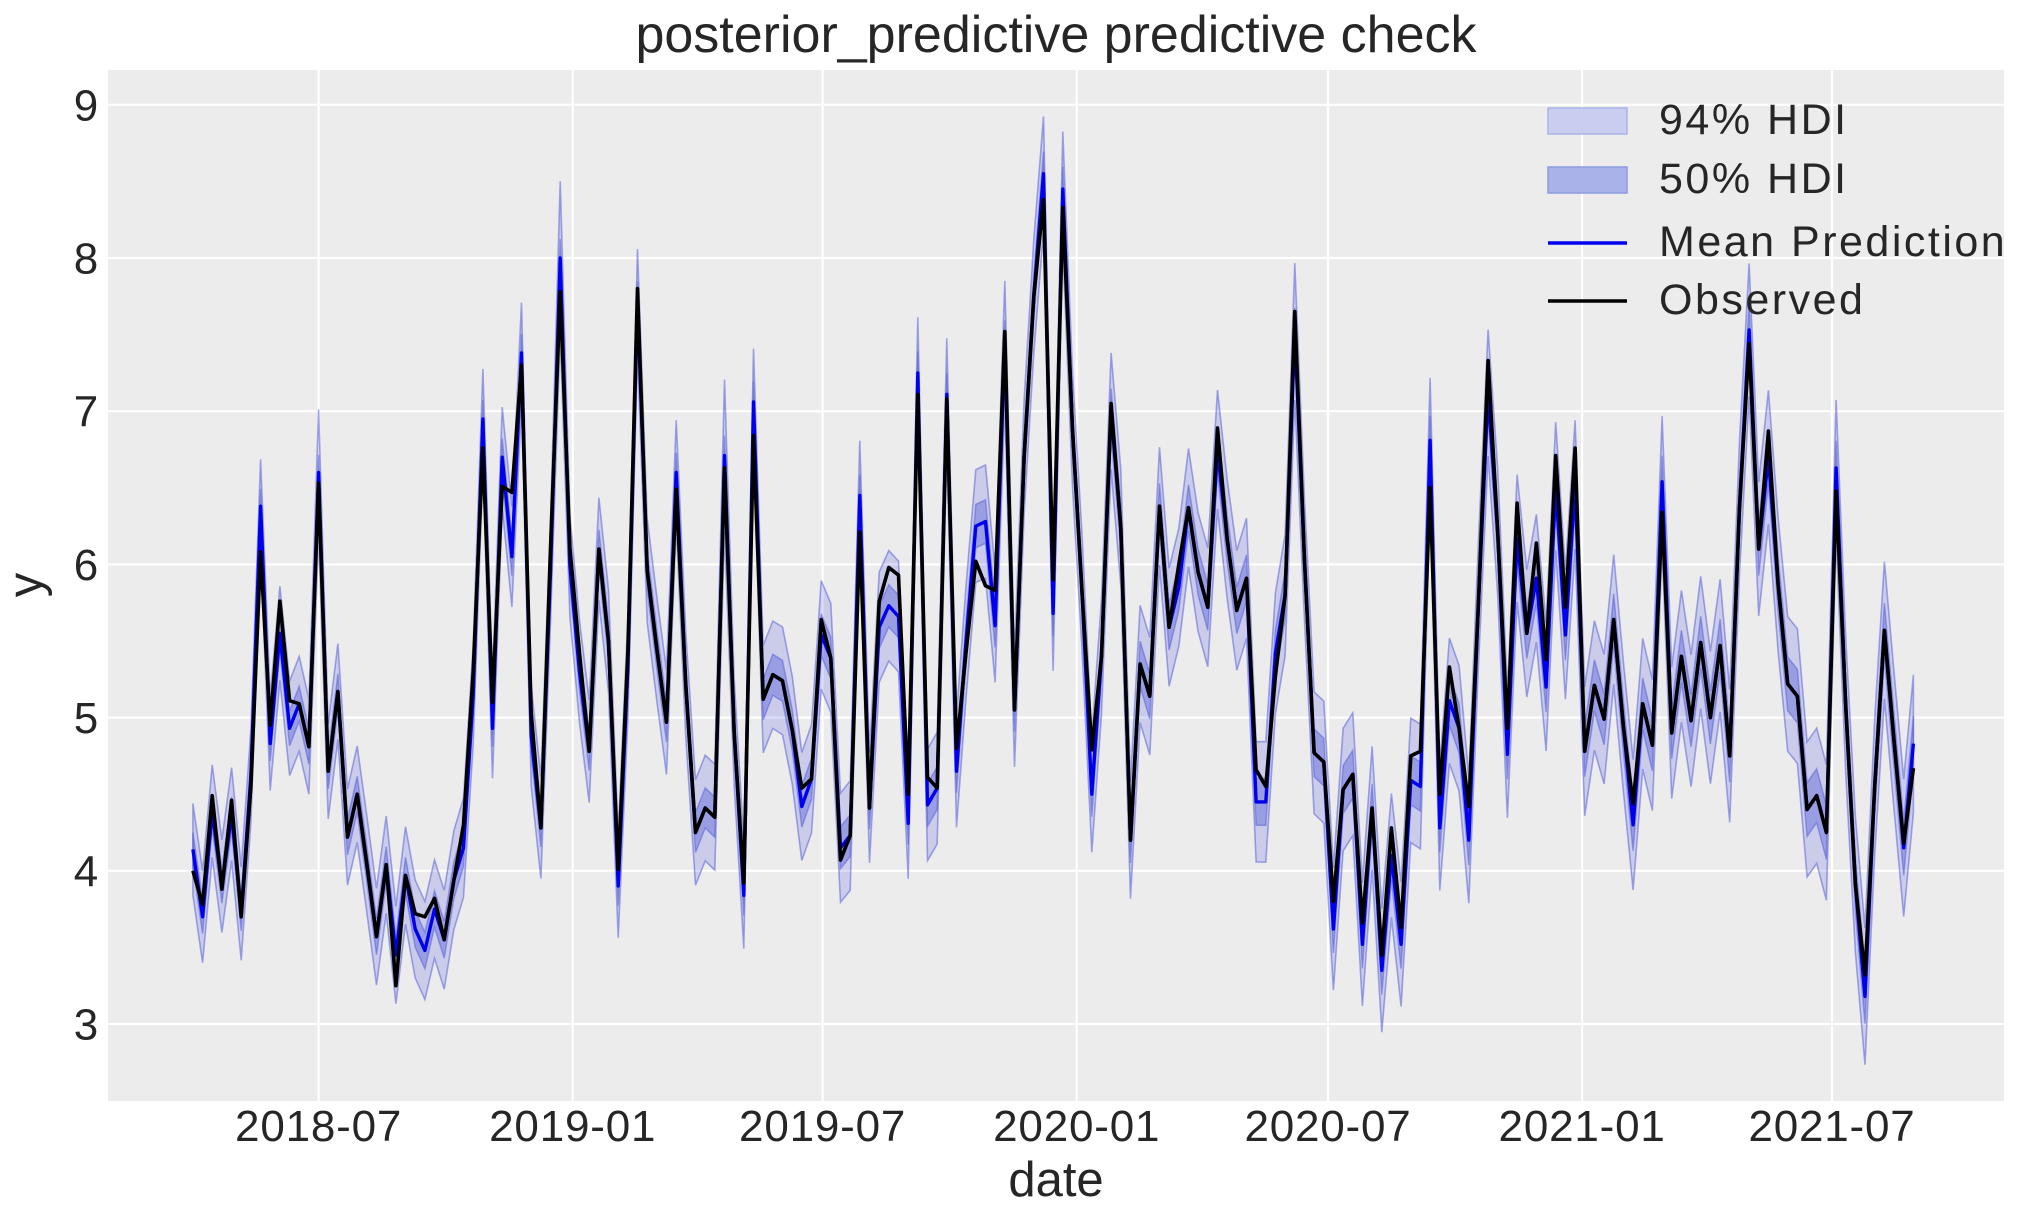 Image resolution: width=2023 pixels, height=1223 pixels. What do you see at coordinates (1327, 1126) in the screenshot?
I see `svg-text: 2020-07` at bounding box center [1327, 1126].